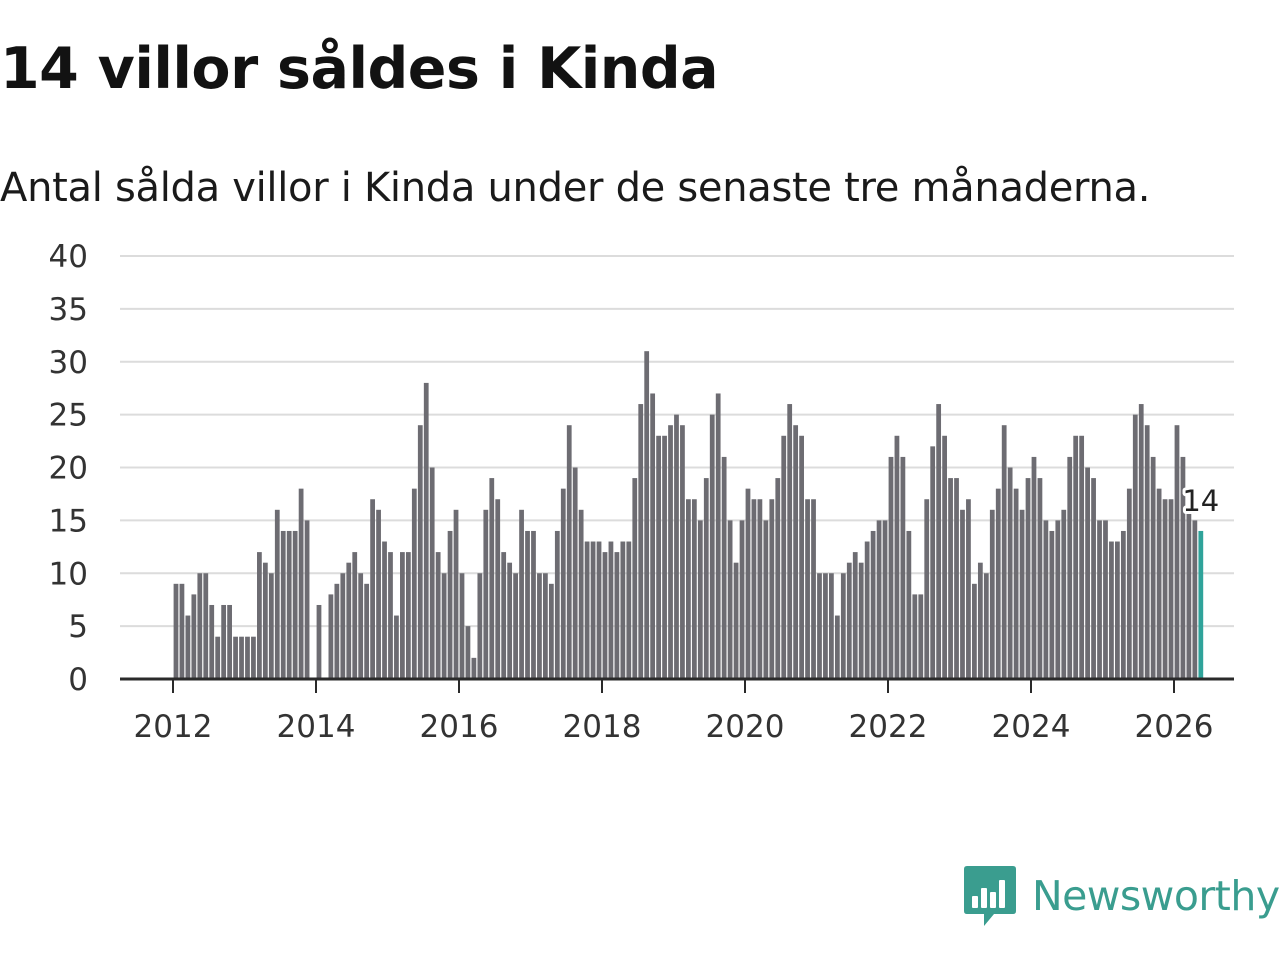 The image size is (1280, 960). I want to click on x-tick-label: 2012, so click(173, 727).